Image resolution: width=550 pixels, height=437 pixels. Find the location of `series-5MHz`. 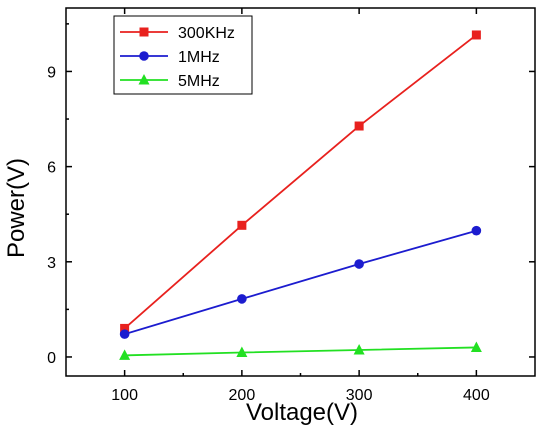

series-5MHz is located at coordinates (300, 350).